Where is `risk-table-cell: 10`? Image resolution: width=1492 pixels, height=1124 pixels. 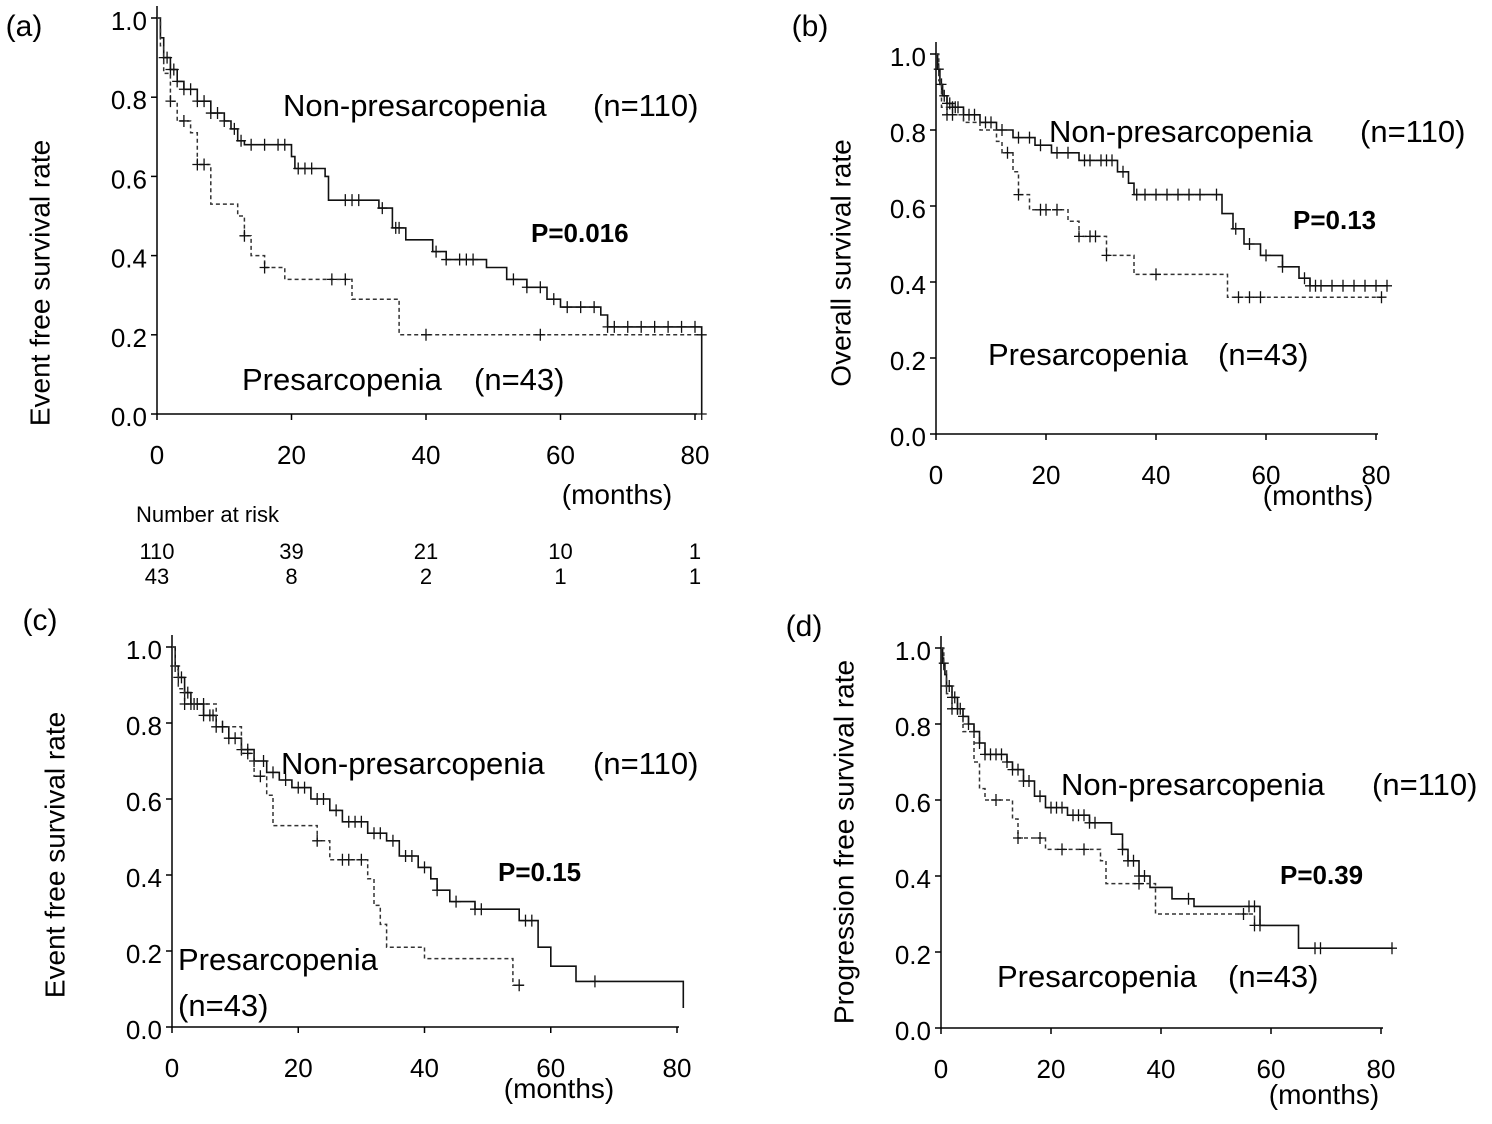 risk-table-cell: 10 is located at coordinates (560, 551).